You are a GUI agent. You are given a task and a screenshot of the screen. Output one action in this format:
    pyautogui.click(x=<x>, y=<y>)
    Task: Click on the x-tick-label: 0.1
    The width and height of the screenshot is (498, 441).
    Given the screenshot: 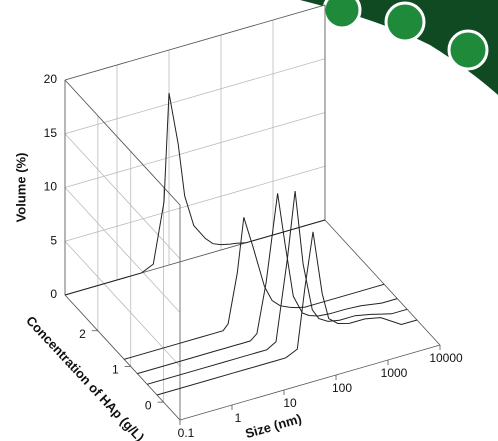 What is the action you would take?
    pyautogui.click(x=186, y=433)
    